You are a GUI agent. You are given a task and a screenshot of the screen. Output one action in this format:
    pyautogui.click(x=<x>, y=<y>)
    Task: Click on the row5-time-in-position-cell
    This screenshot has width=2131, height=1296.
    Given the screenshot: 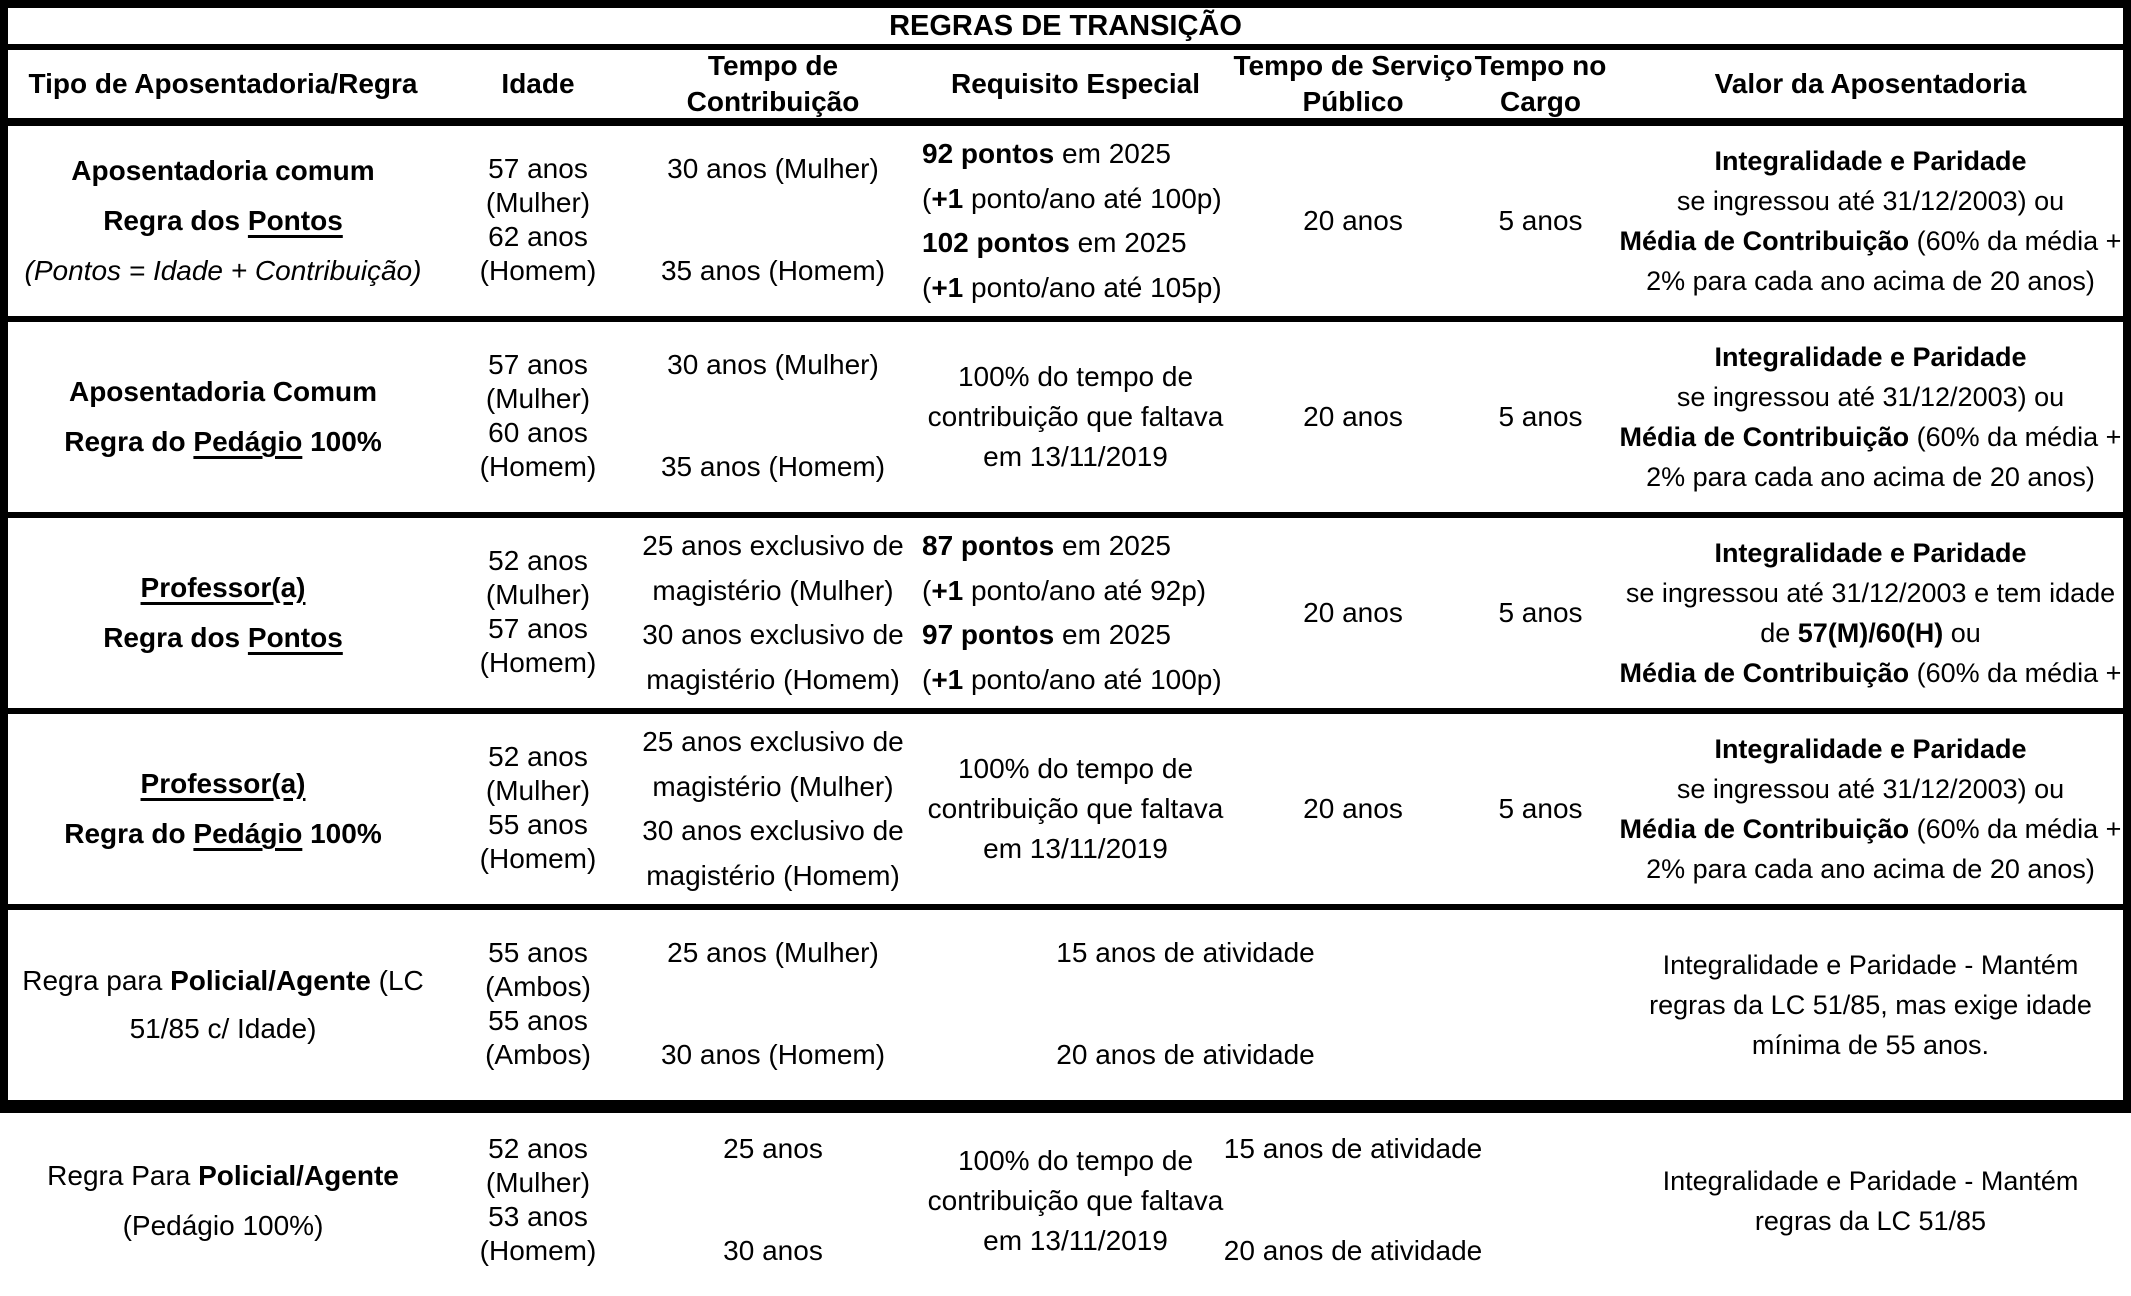 What is the action you would take?
    pyautogui.click(x=1540, y=1008)
    